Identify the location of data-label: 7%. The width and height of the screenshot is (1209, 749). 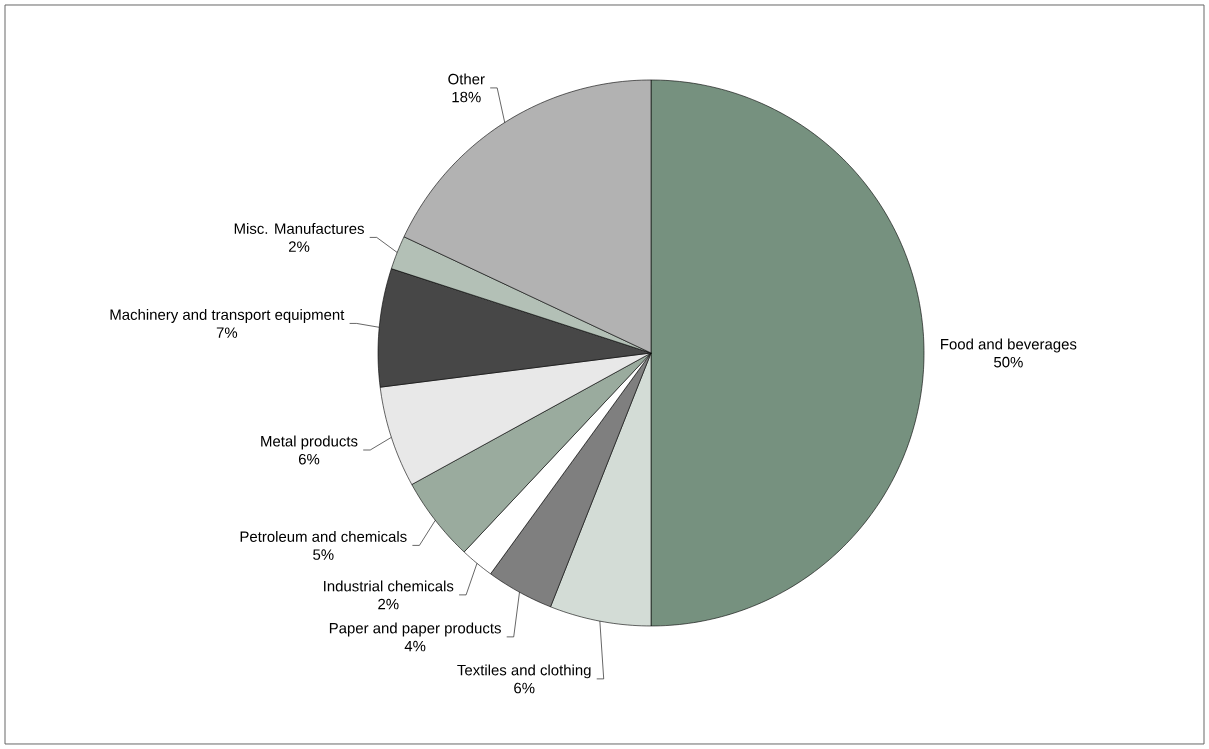
(227, 332).